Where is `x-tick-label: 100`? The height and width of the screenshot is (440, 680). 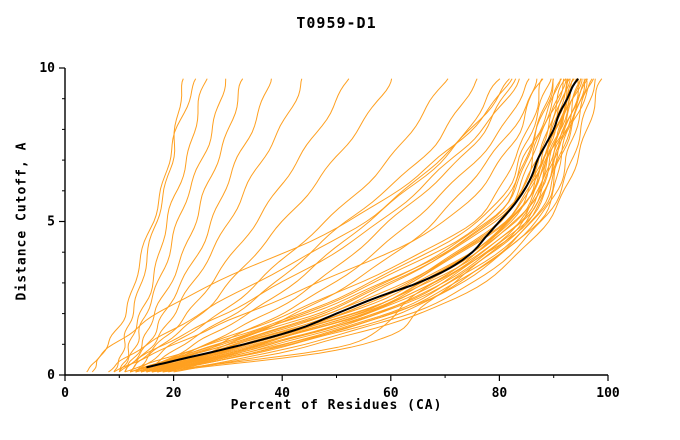 x-tick-label: 100 is located at coordinates (608, 393).